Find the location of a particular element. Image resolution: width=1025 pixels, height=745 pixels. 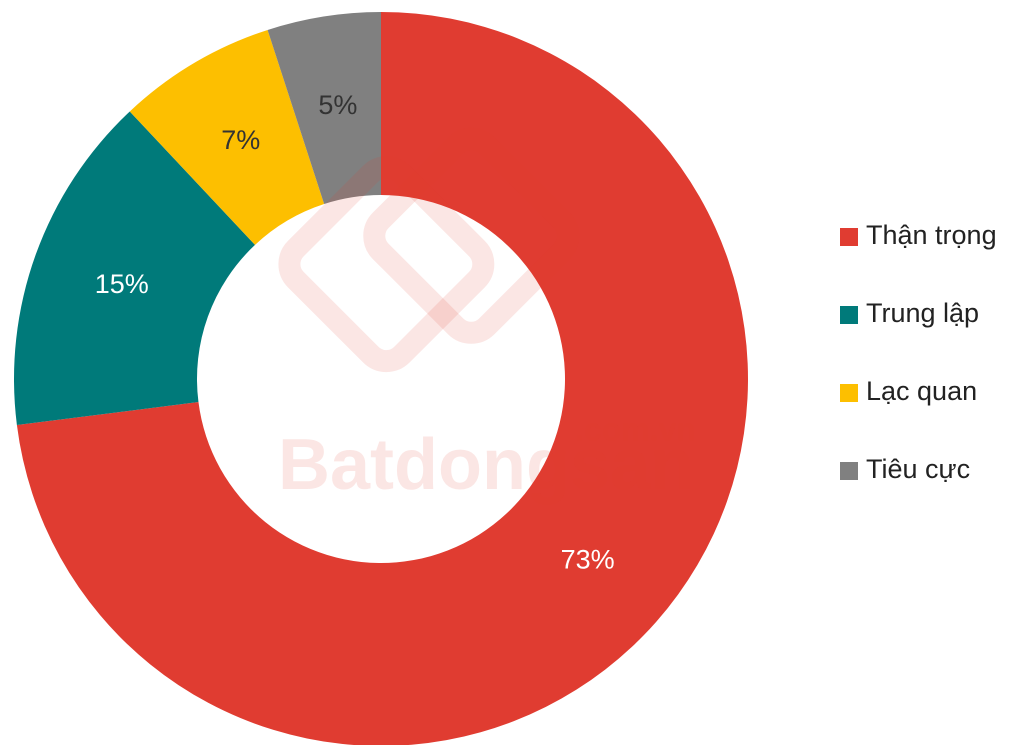

legend: Thận trọng Trung lập Lạc quan Tiêu cực is located at coordinates (918, 352).